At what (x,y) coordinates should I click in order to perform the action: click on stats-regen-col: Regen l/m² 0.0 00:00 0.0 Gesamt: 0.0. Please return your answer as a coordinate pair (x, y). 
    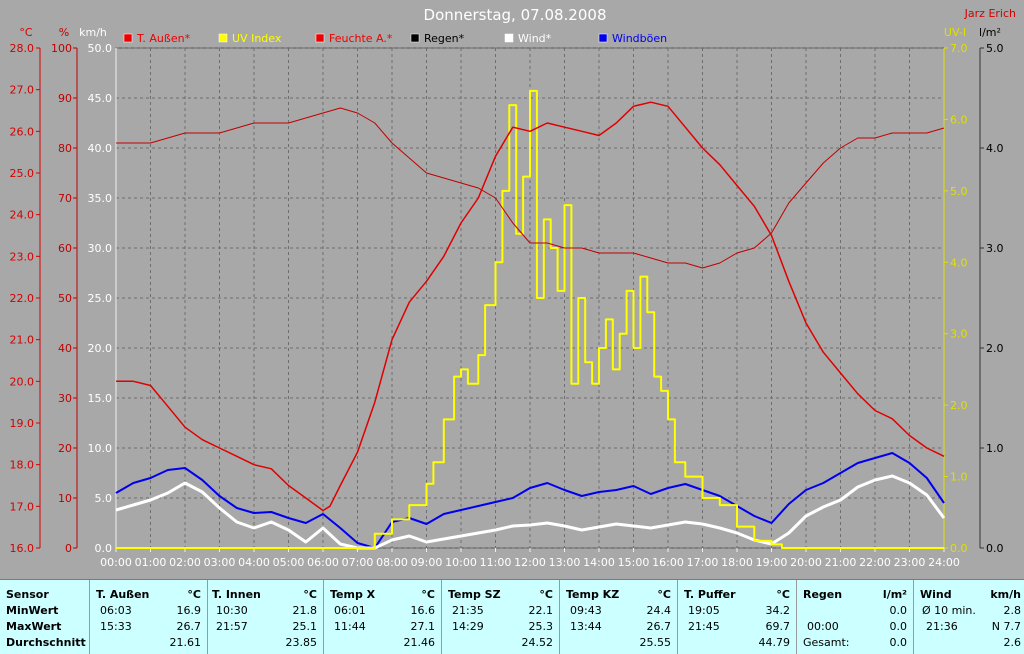
    Looking at the image, I should click on (855, 617).